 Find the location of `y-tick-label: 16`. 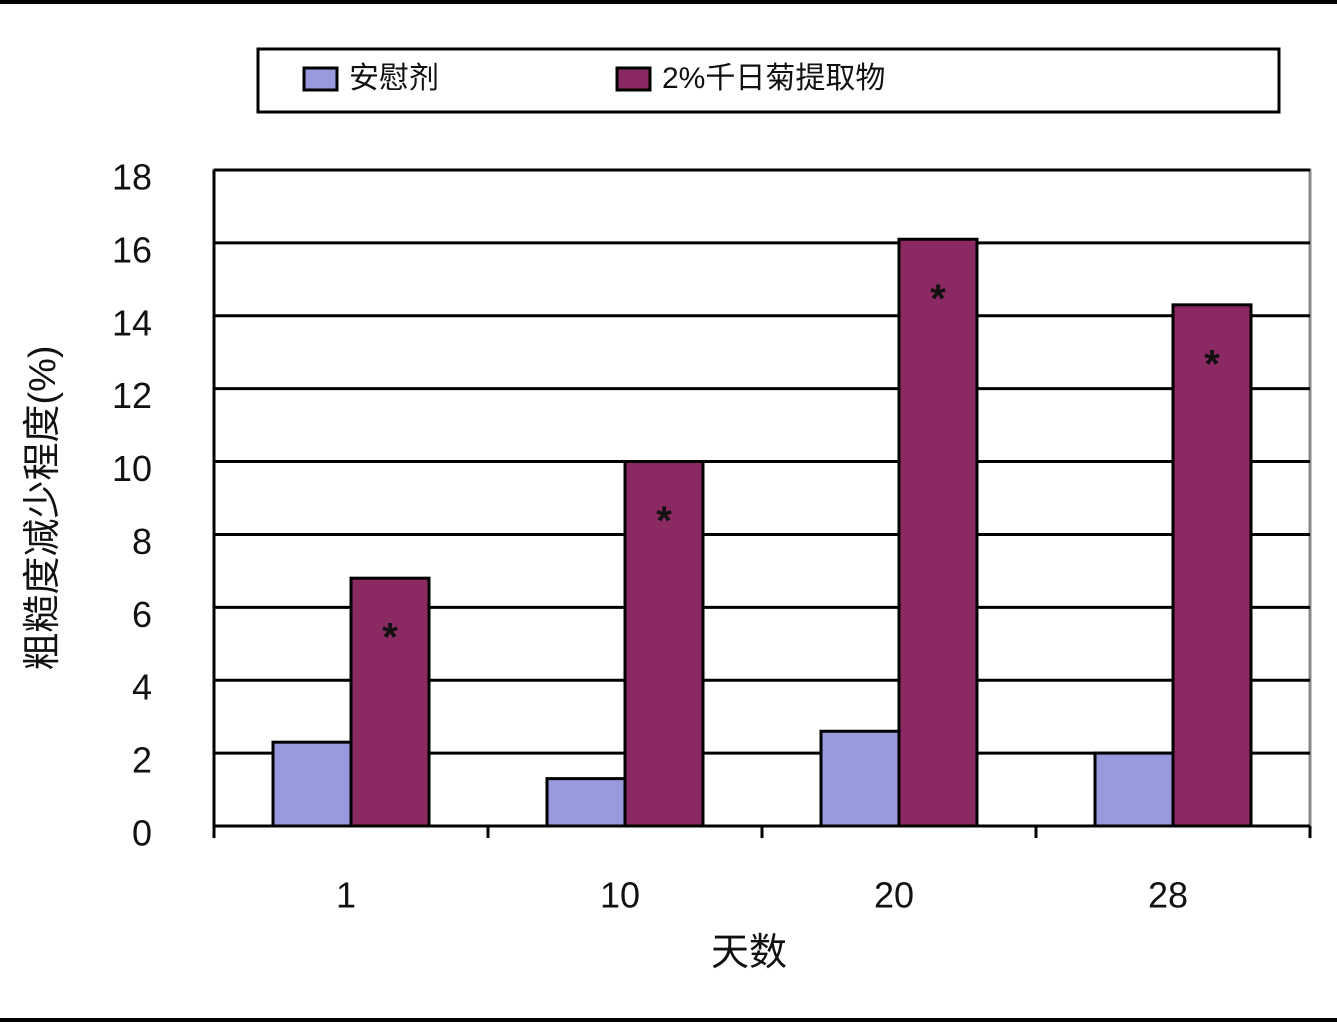

y-tick-label: 16 is located at coordinates (132, 249).